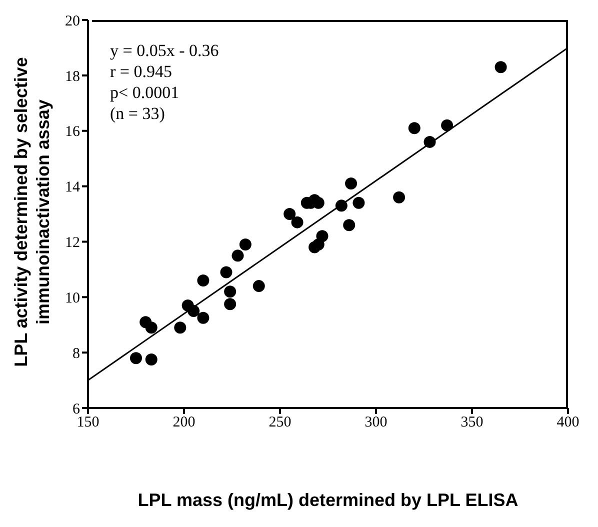 This screenshot has width=598, height=527. I want to click on annotation: y = 0.05x - 0.36, so click(164, 50).